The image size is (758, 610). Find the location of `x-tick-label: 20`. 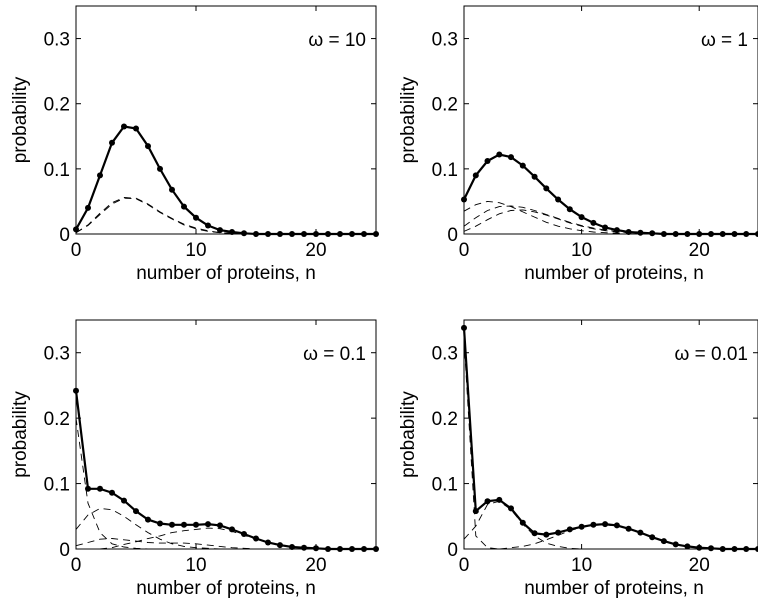

x-tick-label: 20 is located at coordinates (699, 565).